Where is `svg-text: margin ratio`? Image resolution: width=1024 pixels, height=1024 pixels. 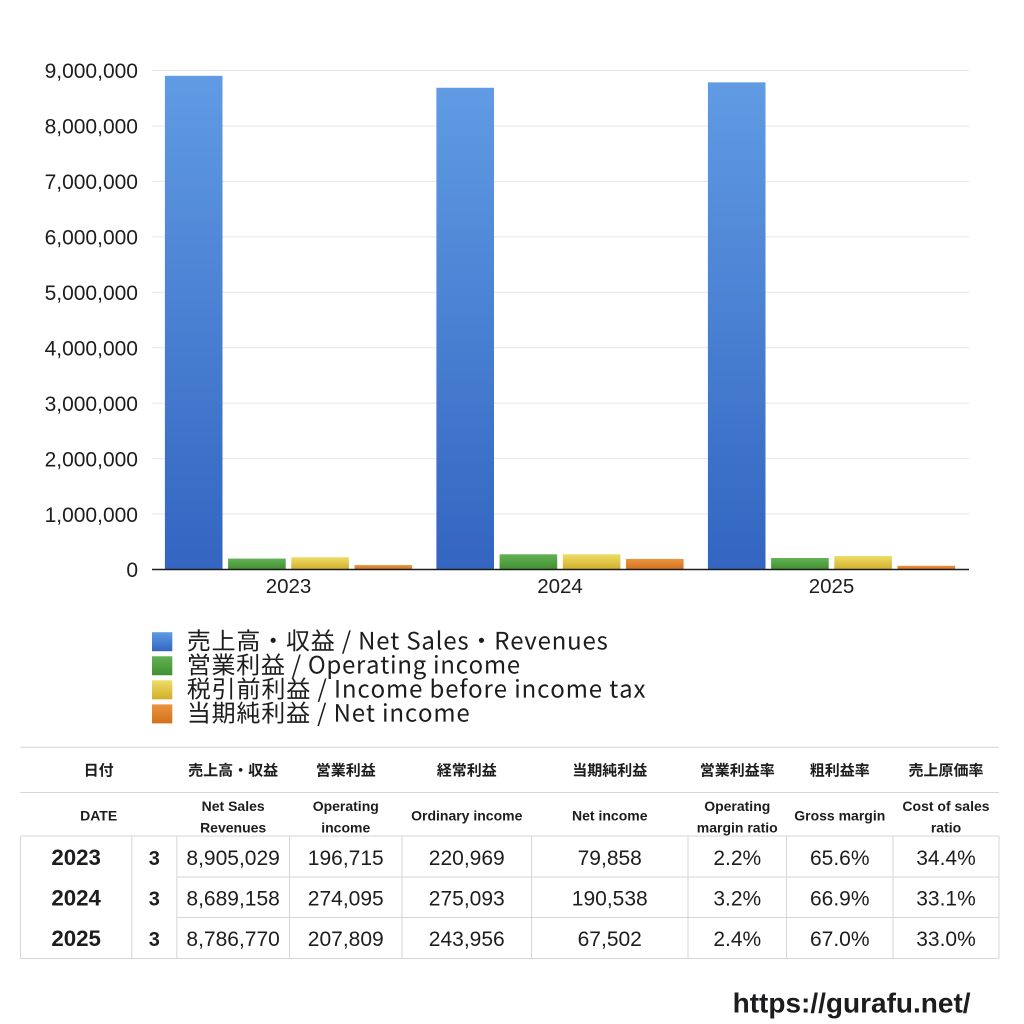
svg-text: margin ratio is located at coordinates (737, 828).